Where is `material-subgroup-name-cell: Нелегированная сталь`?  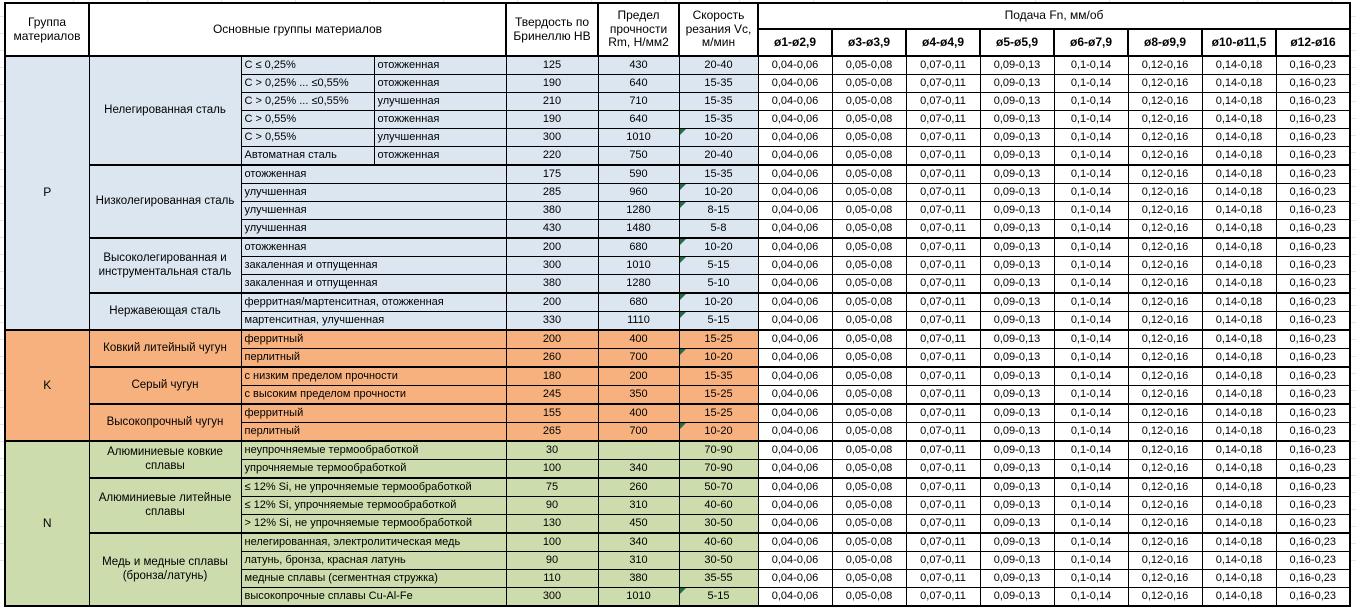 material-subgroup-name-cell: Нелегированная сталь is located at coordinates (165, 110).